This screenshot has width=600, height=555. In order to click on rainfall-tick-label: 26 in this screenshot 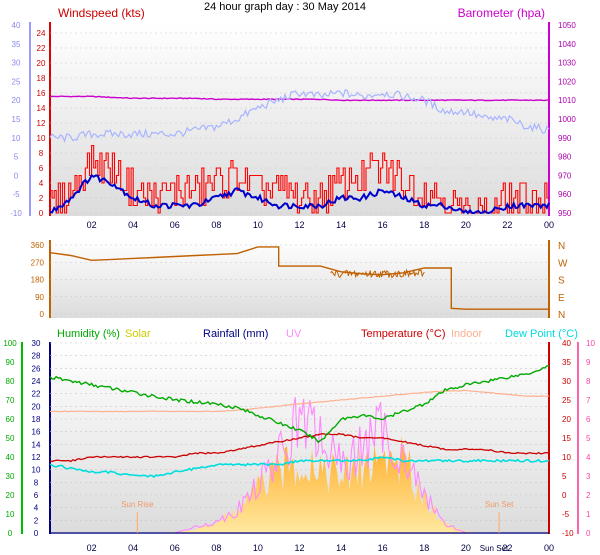, I will do `click(36, 368)`.